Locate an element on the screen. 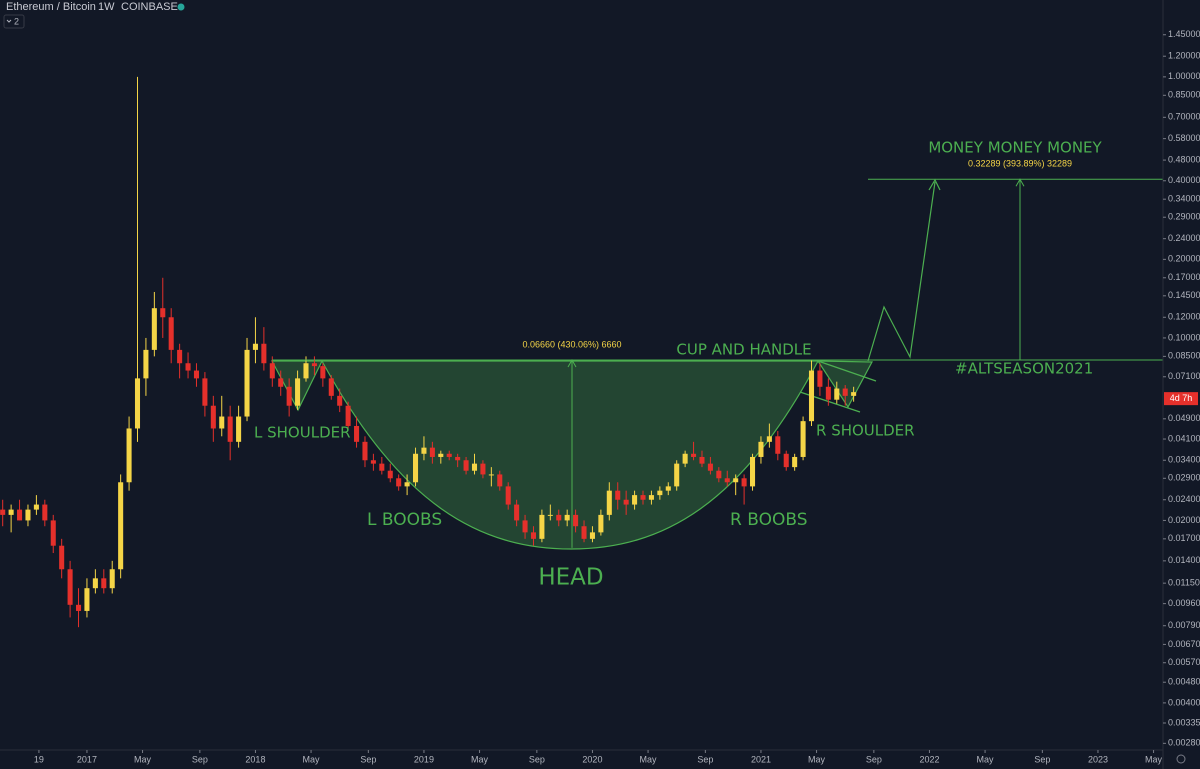 The width and height of the screenshot is (1200, 769). y-tick-label: 0.00400 is located at coordinates (1184, 702).